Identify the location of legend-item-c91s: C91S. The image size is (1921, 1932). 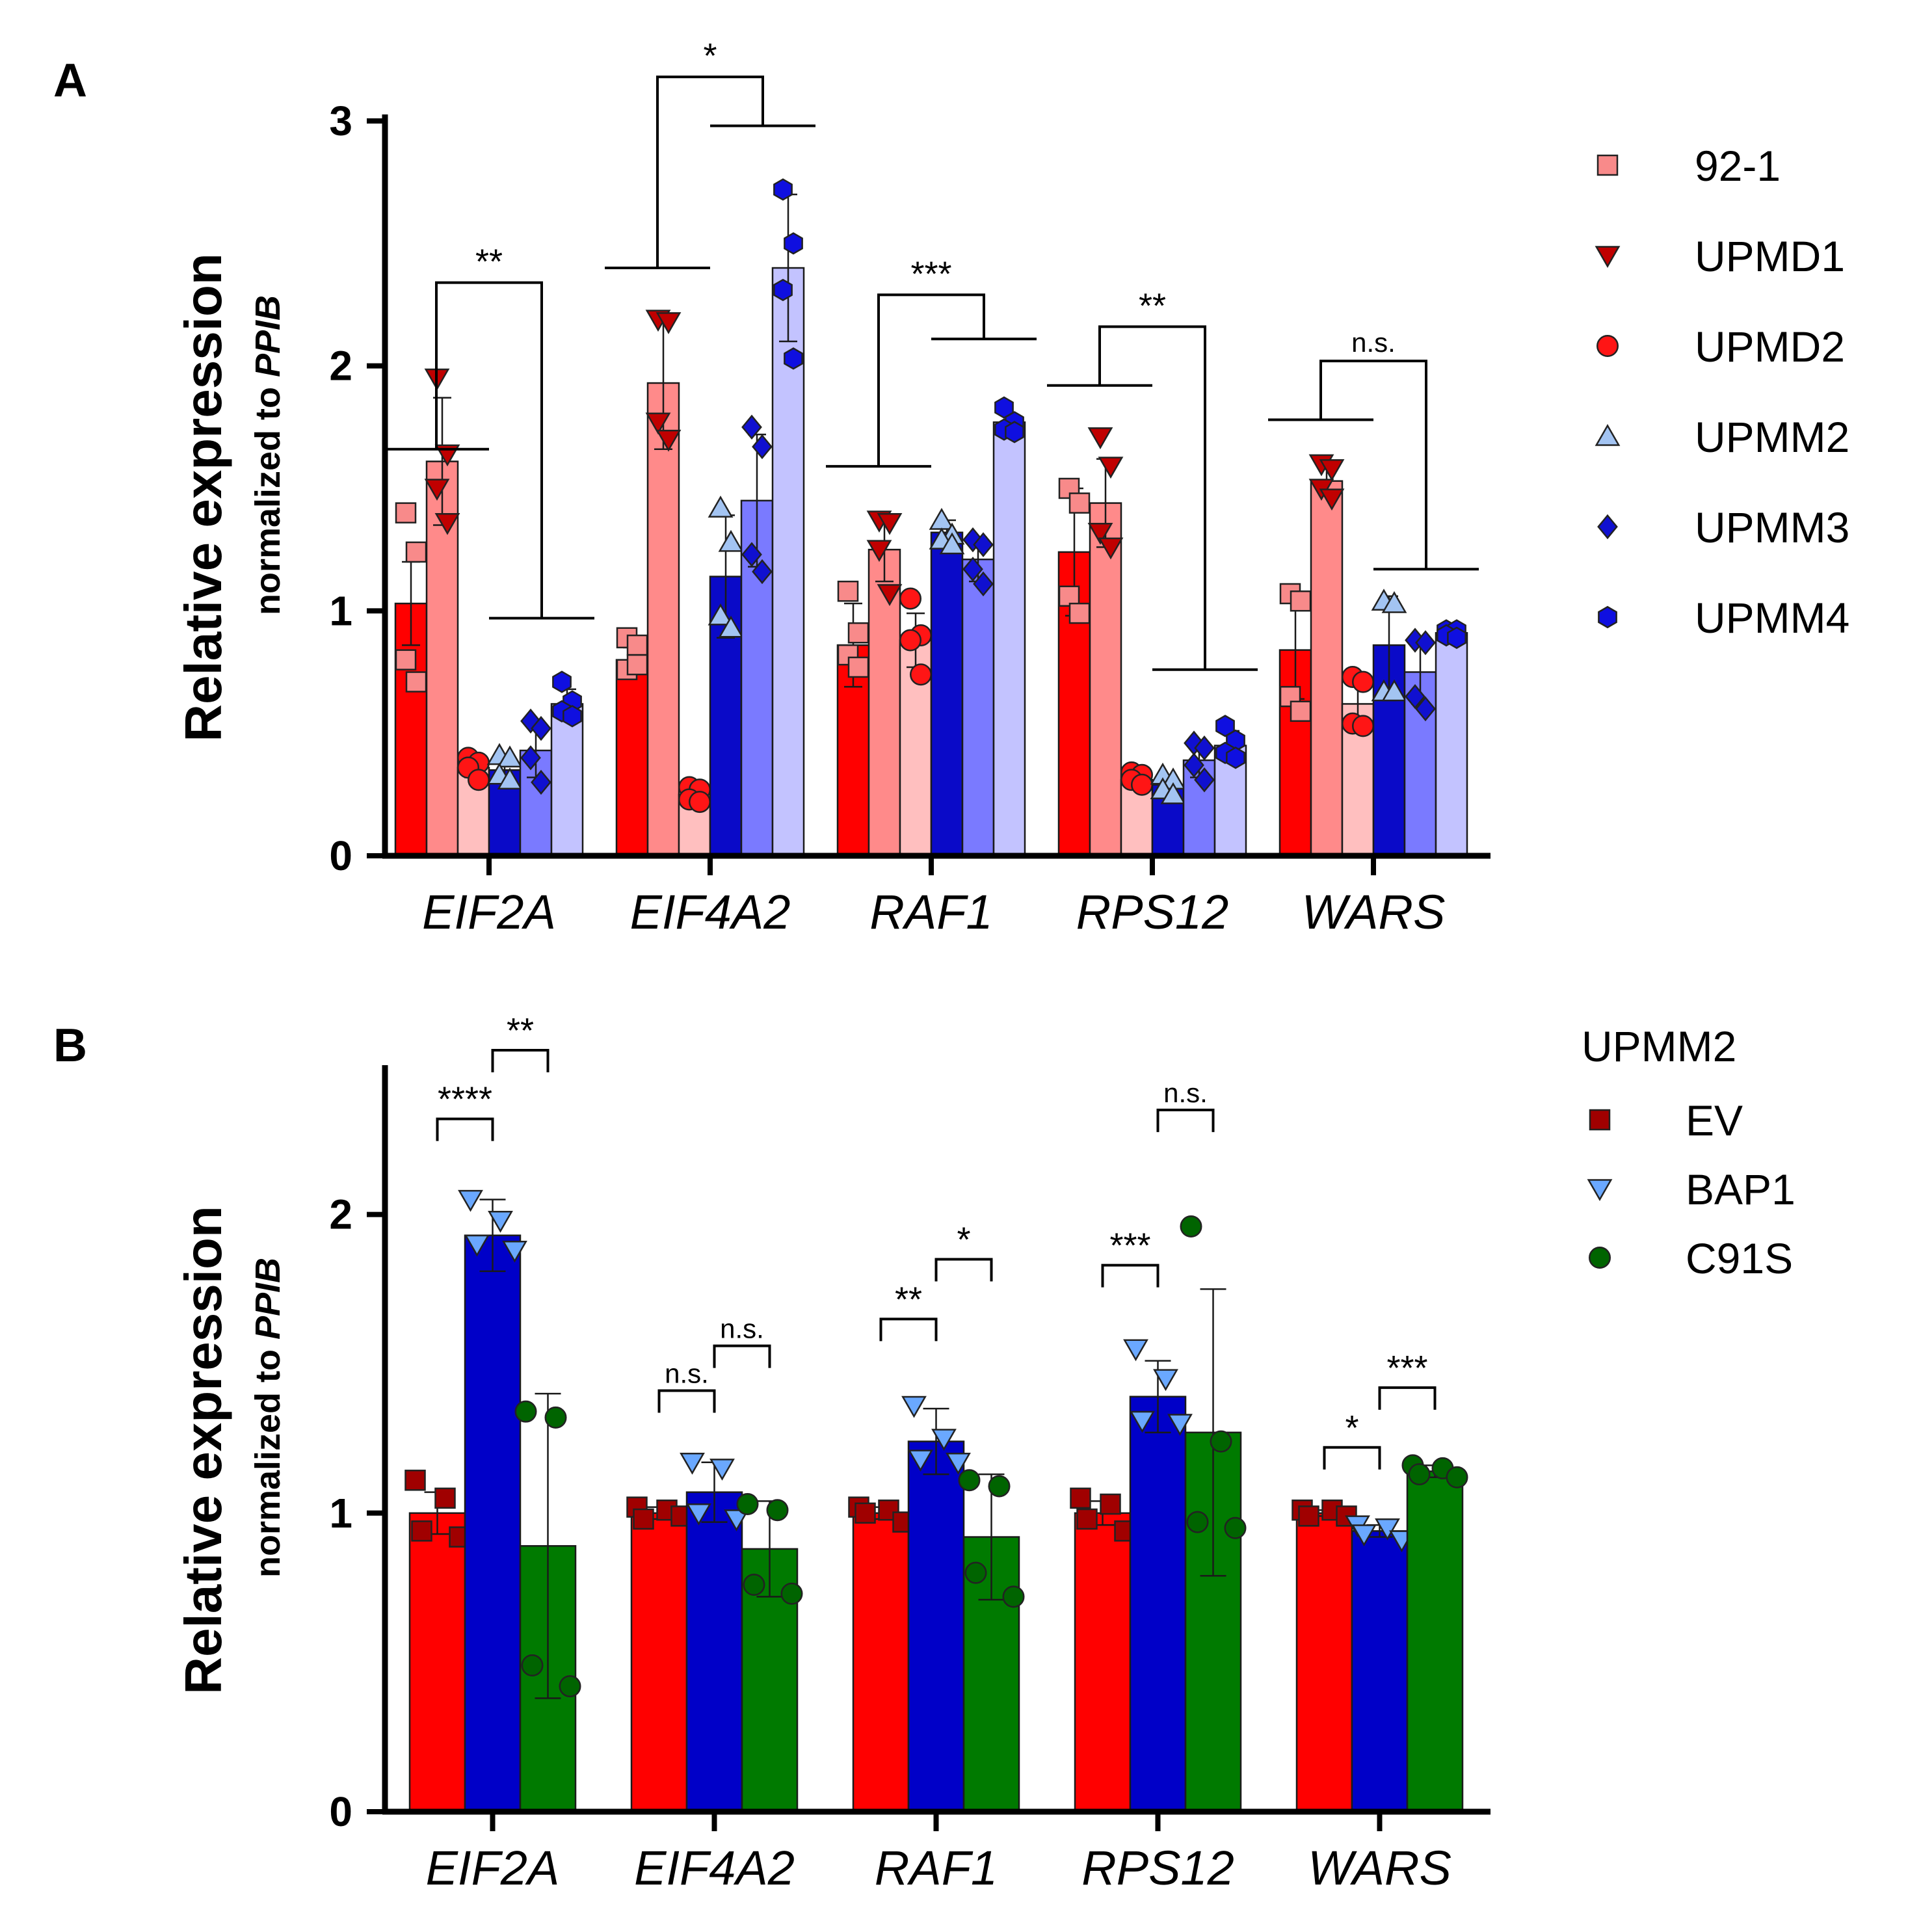
(1691, 1258).